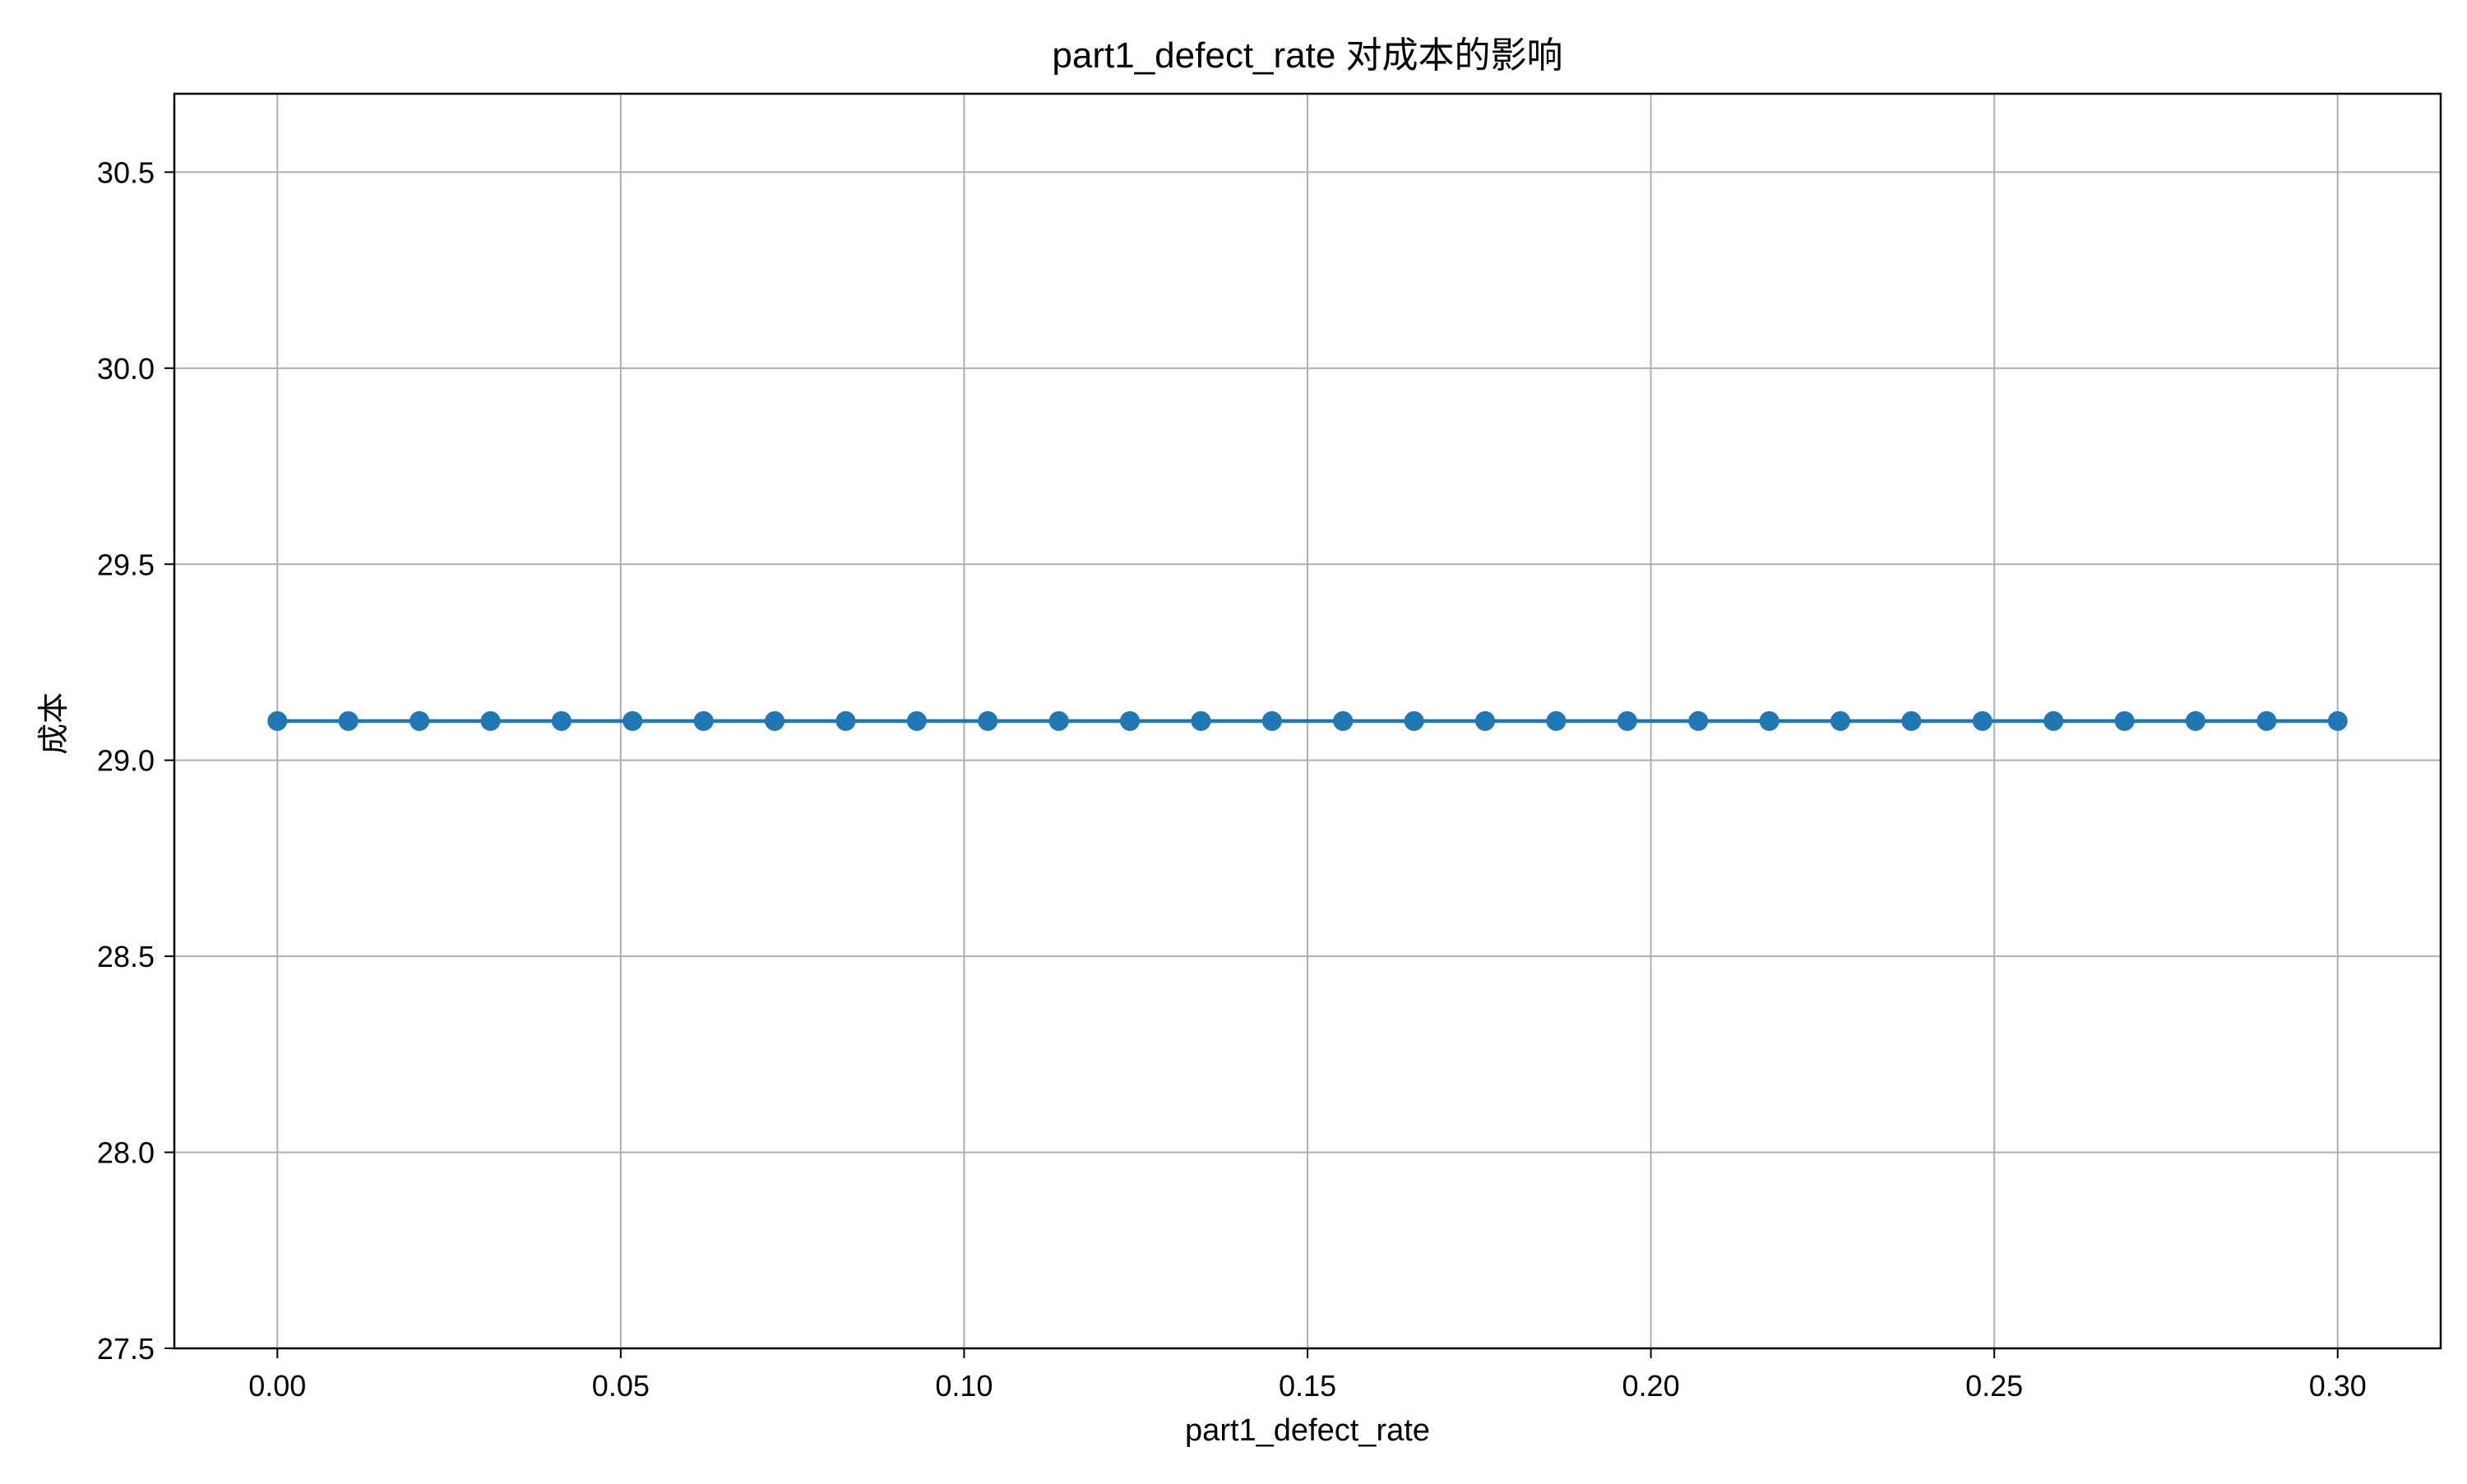  Describe the element at coordinates (1307, 1386) in the screenshot. I see `x-tick-label: 0.15` at that location.